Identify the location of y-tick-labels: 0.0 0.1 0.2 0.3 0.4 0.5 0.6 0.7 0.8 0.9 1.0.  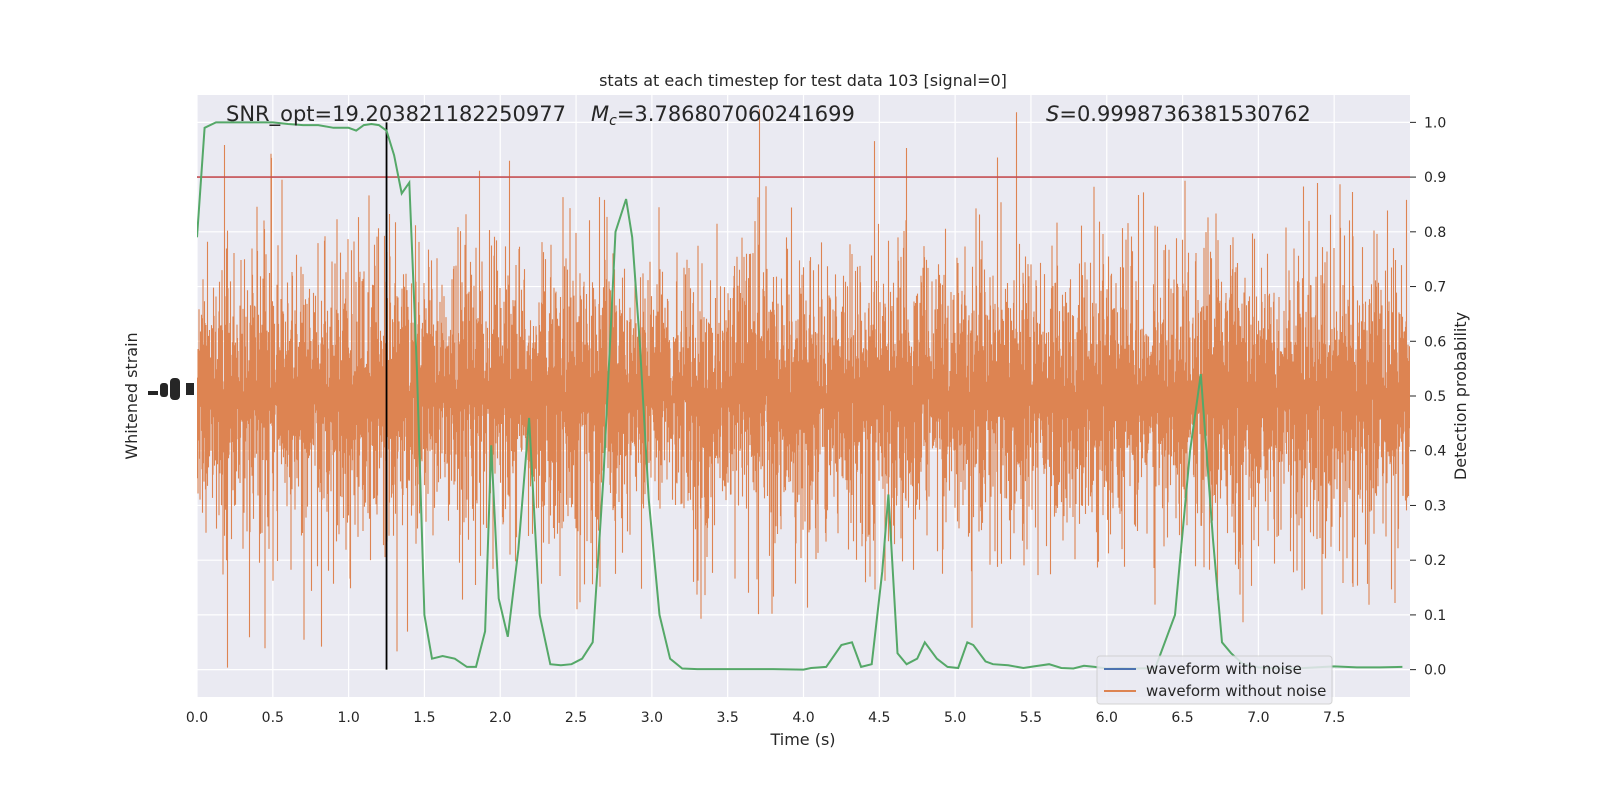
(1428, 397).